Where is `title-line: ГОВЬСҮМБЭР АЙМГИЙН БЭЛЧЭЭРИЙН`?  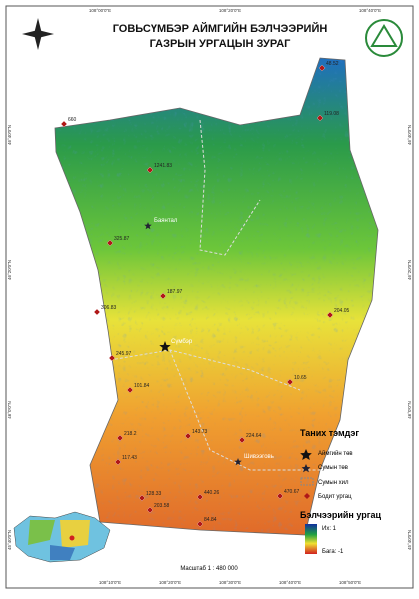
title-line: ГОВЬСҮМБЭР АЙМГИЙН БЭЛЧЭЭРИЙН is located at coordinates (220, 28).